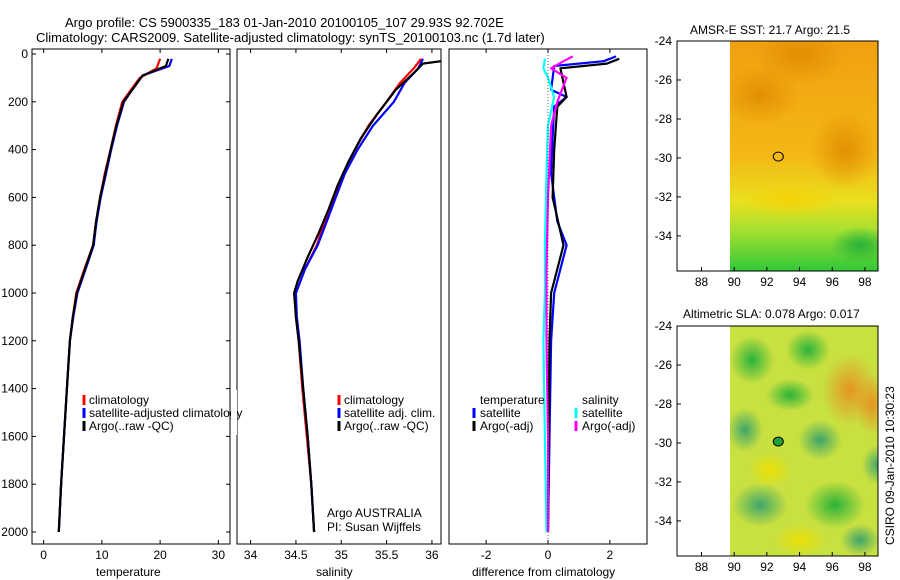 This screenshot has height=580, width=900. I want to click on sla-field, so click(804, 441).